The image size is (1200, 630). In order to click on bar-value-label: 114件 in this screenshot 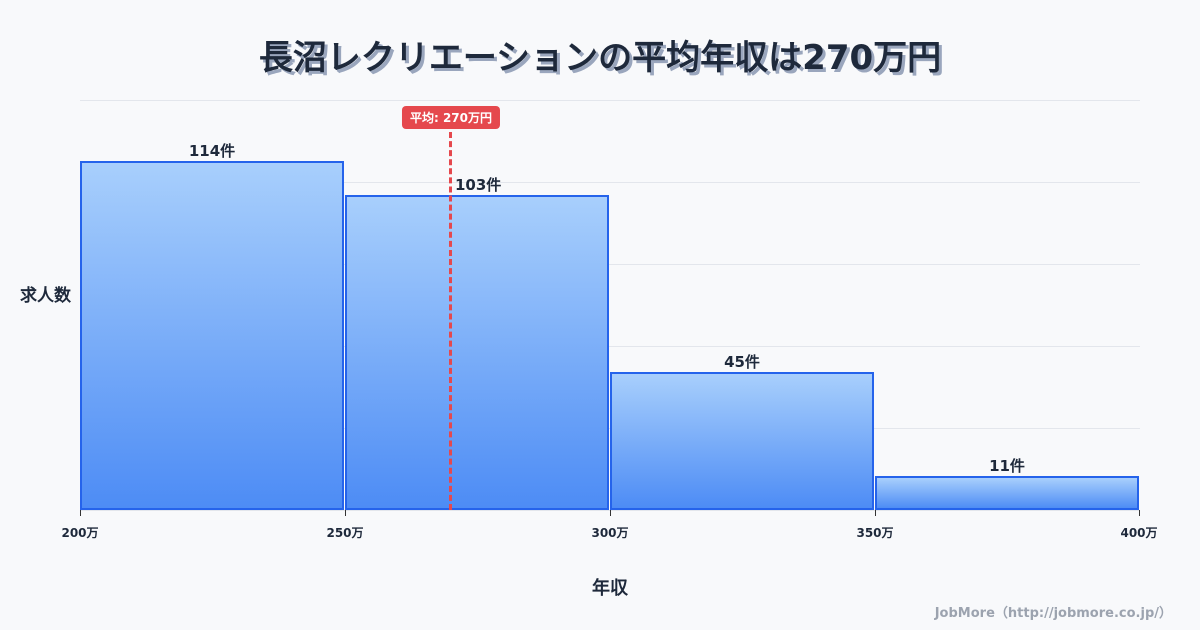, I will do `click(212, 151)`.